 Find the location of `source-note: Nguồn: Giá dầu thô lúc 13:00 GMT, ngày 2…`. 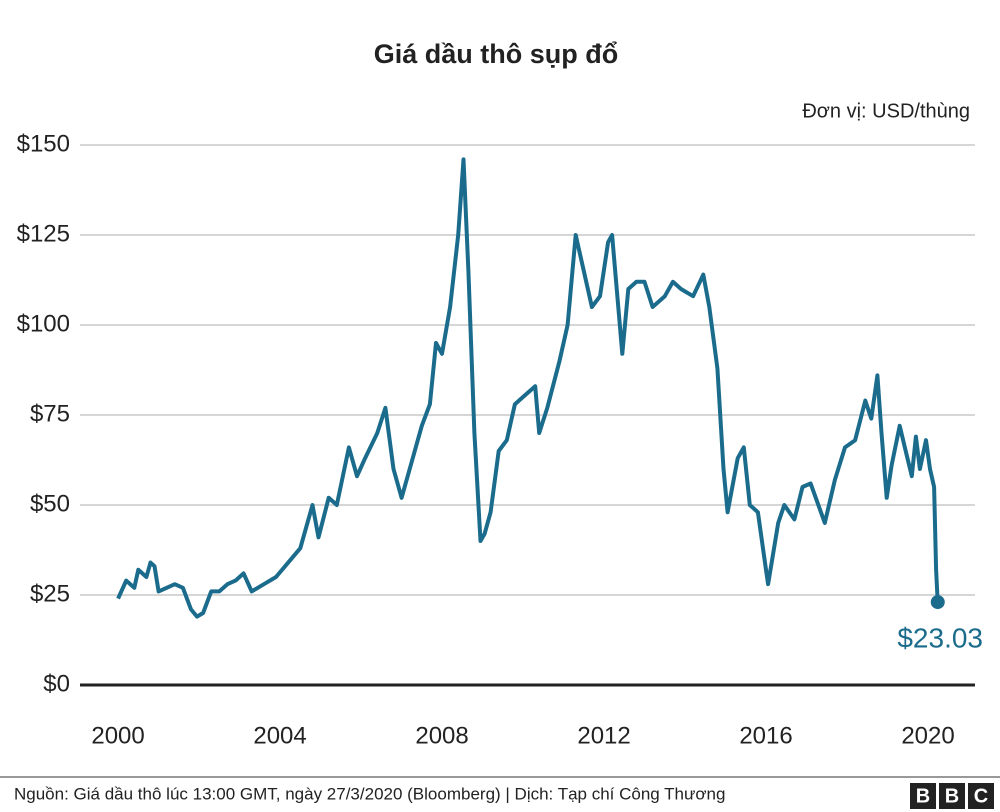

source-note: Nguồn: Giá dầu thô lúc 13:00 GMT, ngày 2… is located at coordinates (369, 793).